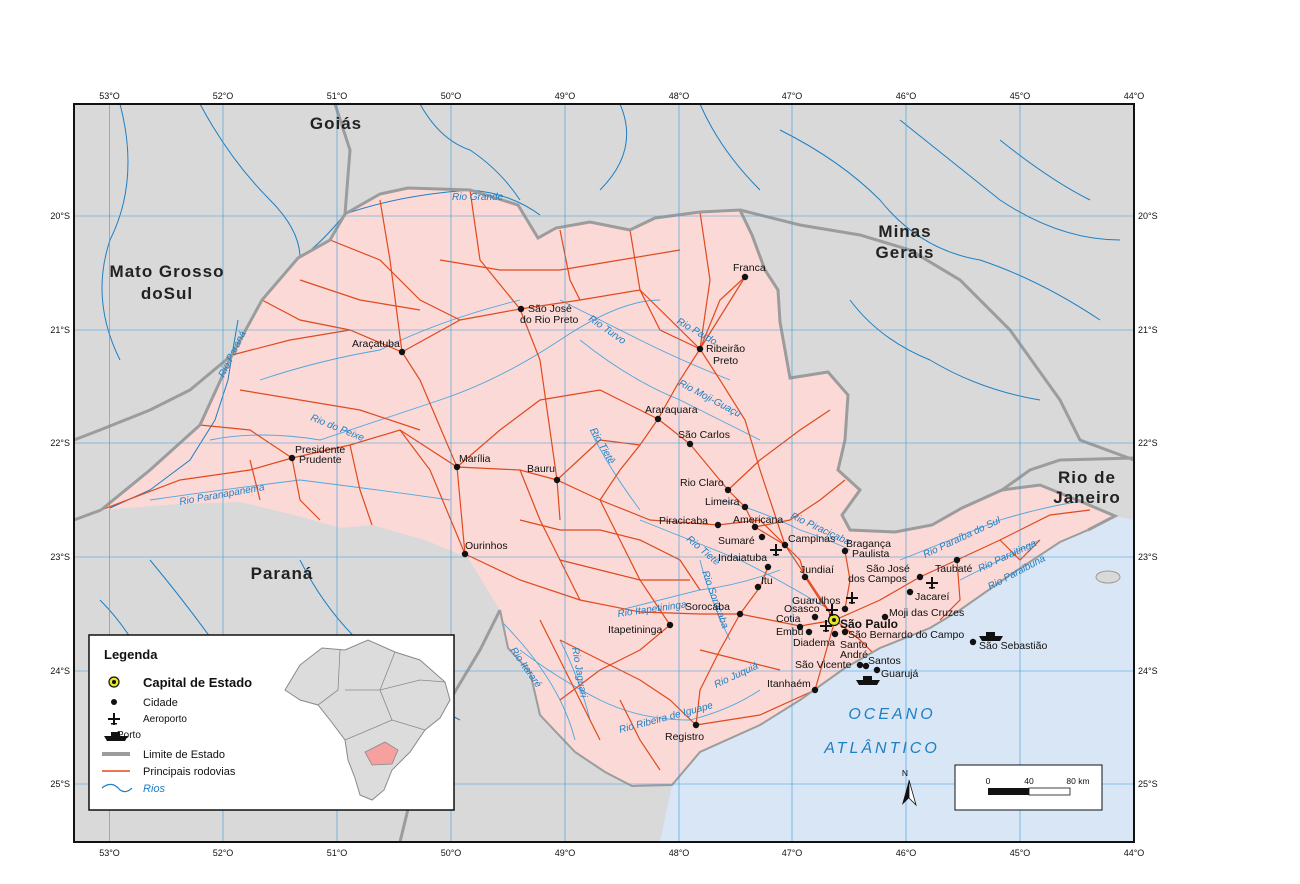 The width and height of the screenshot is (1300, 884). Describe the element at coordinates (167, 271) in the screenshot. I see `mato-grosso-label: Mato Grosso` at that location.